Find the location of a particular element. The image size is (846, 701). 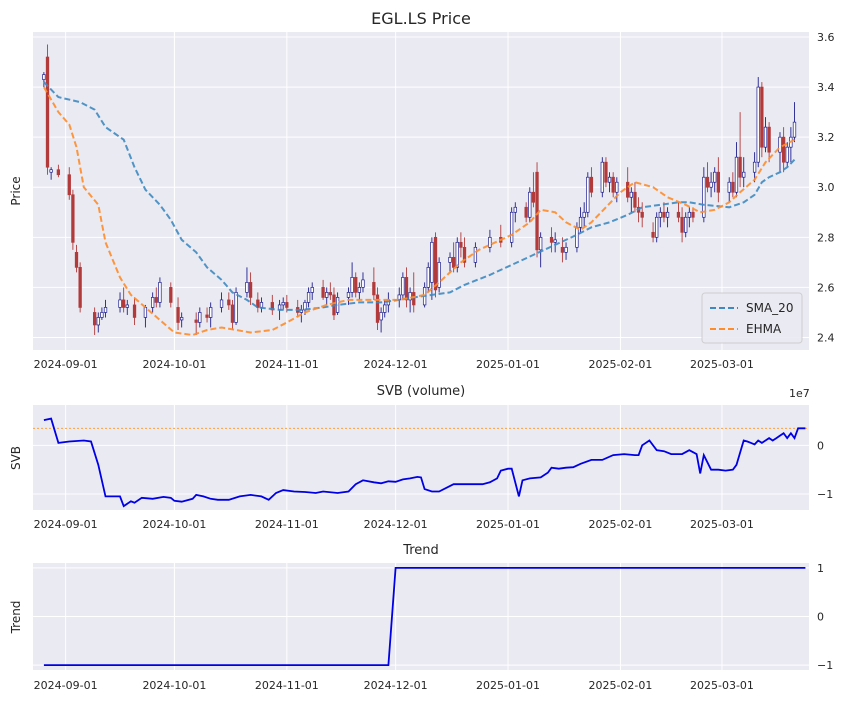

x-tick-label: 2024-11-01 is located at coordinates (287, 364).